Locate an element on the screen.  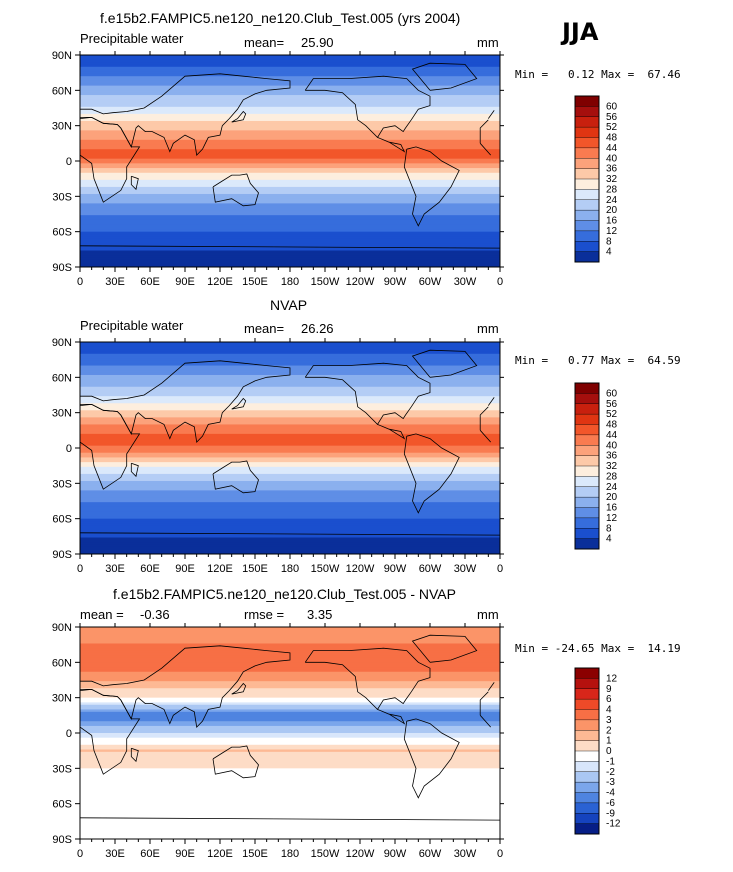
y-tick-label: 30S is located at coordinates (62, 769).